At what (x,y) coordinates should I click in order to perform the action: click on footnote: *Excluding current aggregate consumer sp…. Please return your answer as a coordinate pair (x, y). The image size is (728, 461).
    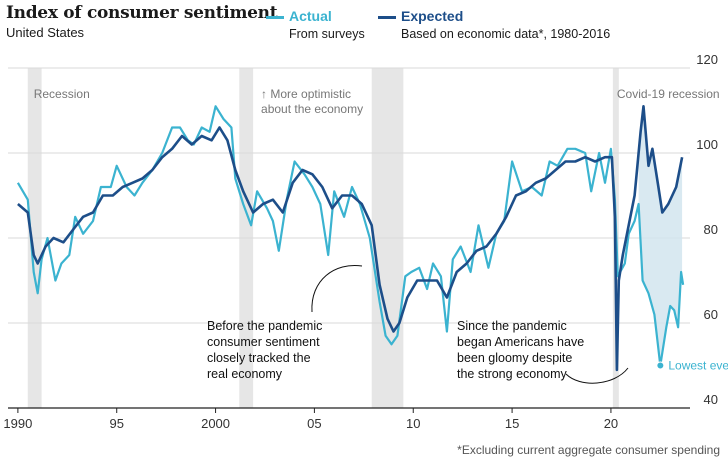
    Looking at the image, I should click on (588, 450).